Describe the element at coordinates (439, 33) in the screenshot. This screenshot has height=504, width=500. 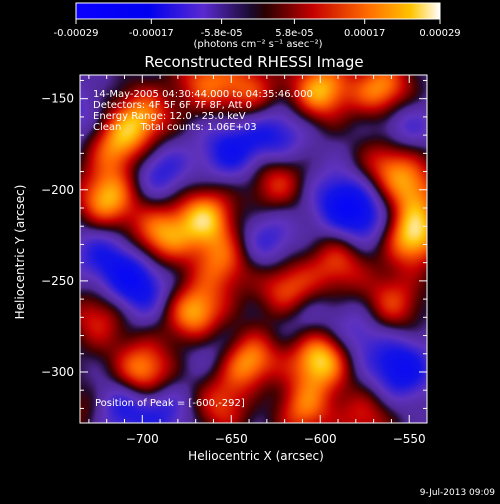
I see `colorbar-tick-label: 0.00029` at that location.